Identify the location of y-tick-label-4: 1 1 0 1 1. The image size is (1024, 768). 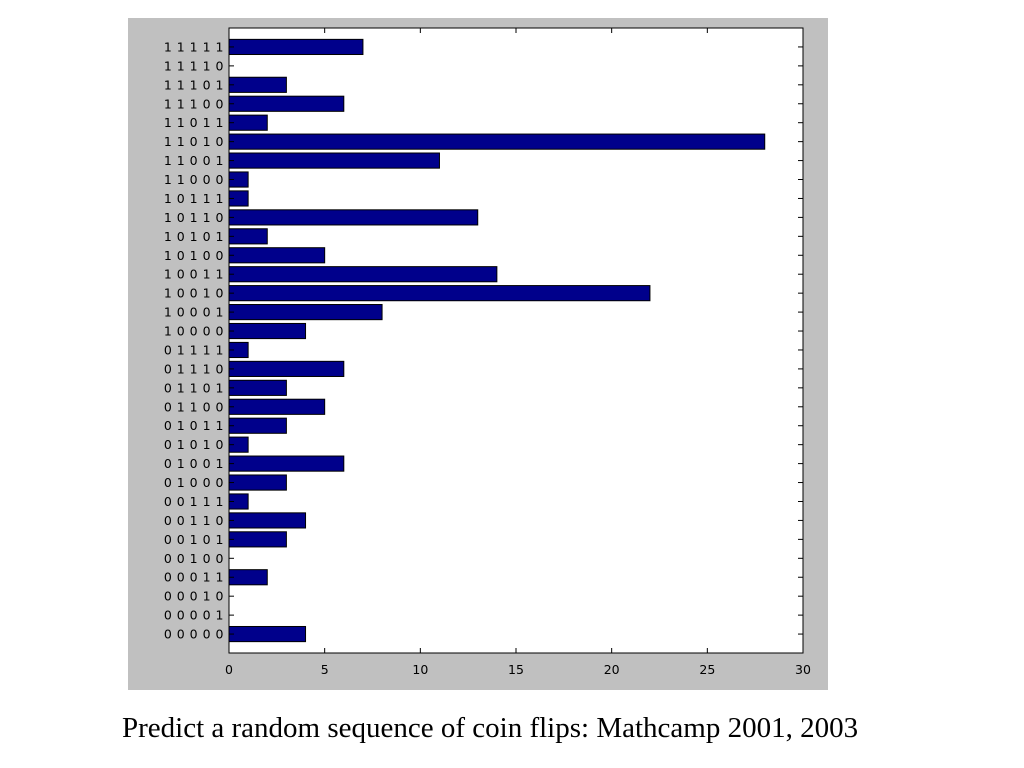
(194, 122).